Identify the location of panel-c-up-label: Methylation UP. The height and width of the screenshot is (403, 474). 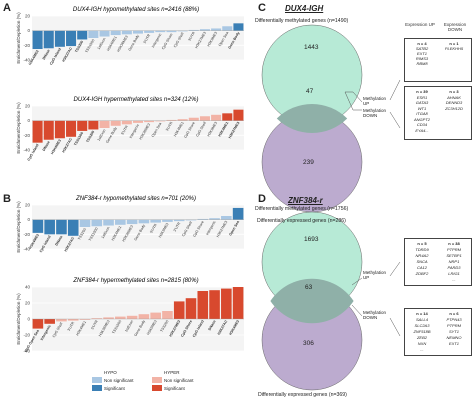
(375, 101).